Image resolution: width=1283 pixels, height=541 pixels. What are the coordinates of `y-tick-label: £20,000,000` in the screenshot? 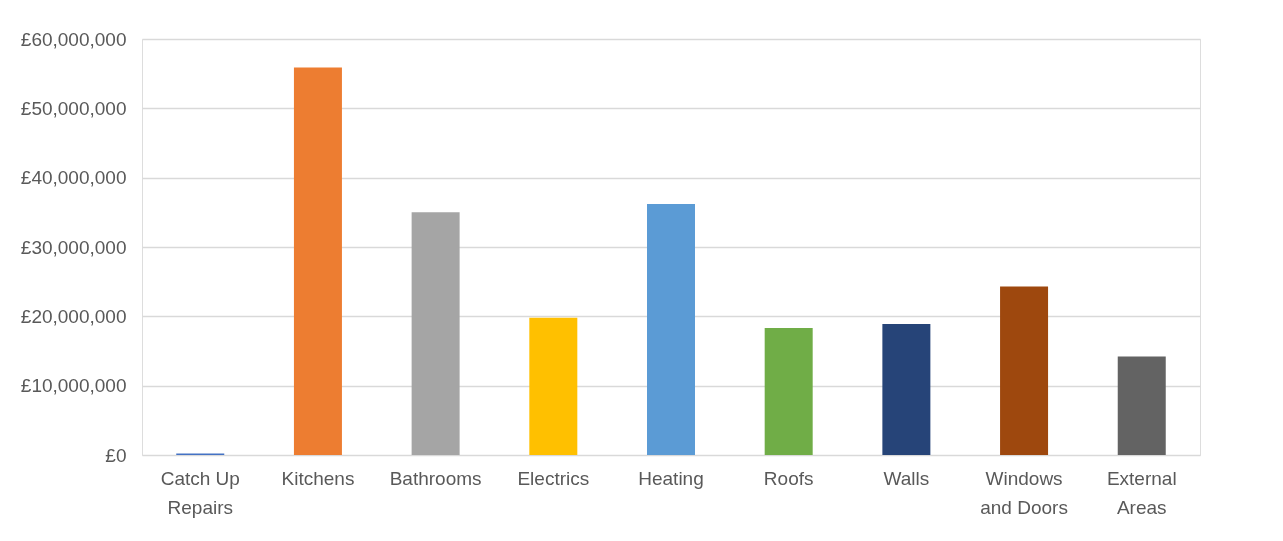 It's located at (73, 316).